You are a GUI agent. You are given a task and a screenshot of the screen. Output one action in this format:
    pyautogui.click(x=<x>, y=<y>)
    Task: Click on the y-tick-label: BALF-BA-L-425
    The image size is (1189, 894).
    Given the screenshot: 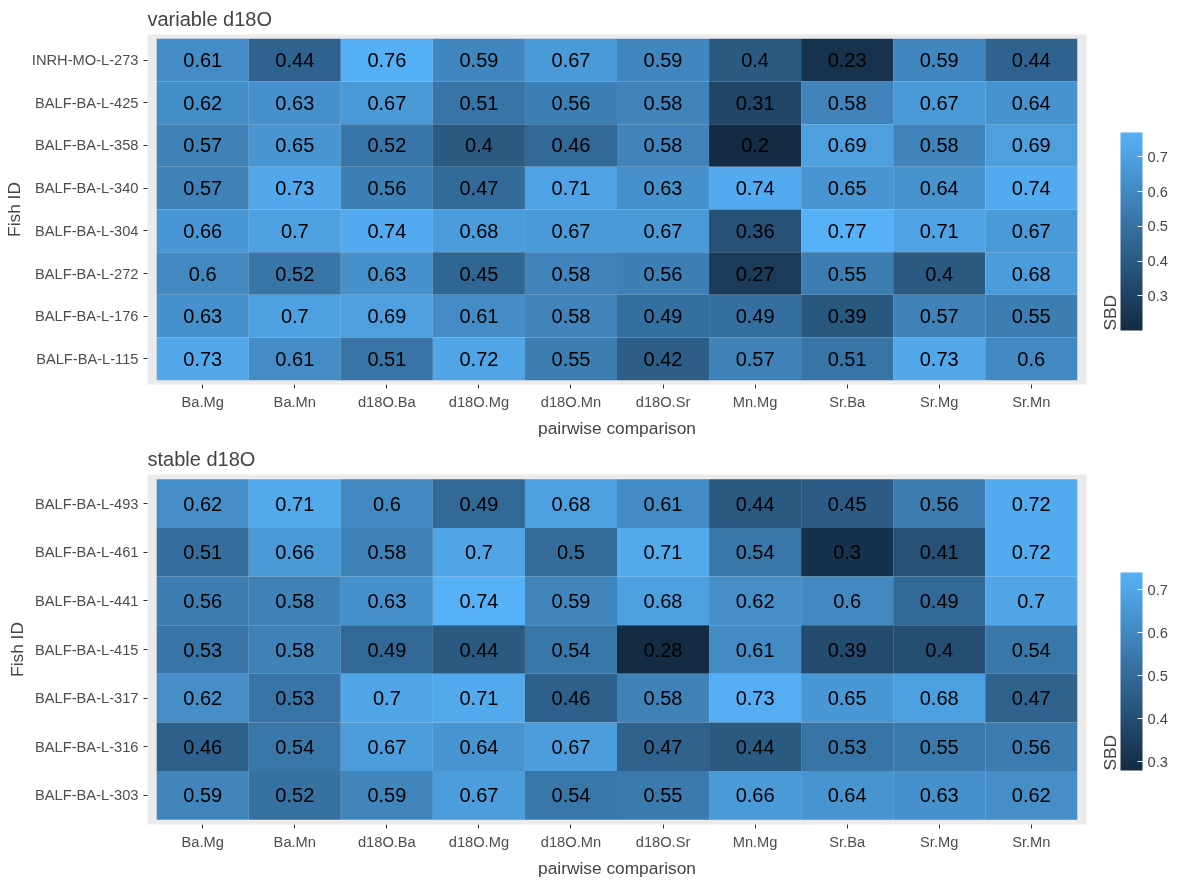 What is the action you would take?
    pyautogui.click(x=87, y=102)
    